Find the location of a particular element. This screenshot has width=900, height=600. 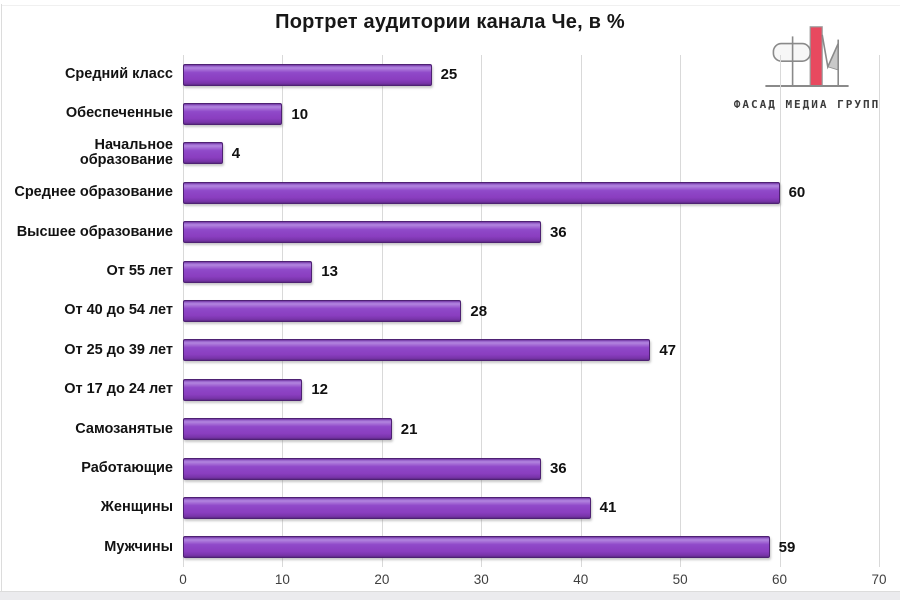

category-label: Высшее образование is located at coordinates (94, 231).